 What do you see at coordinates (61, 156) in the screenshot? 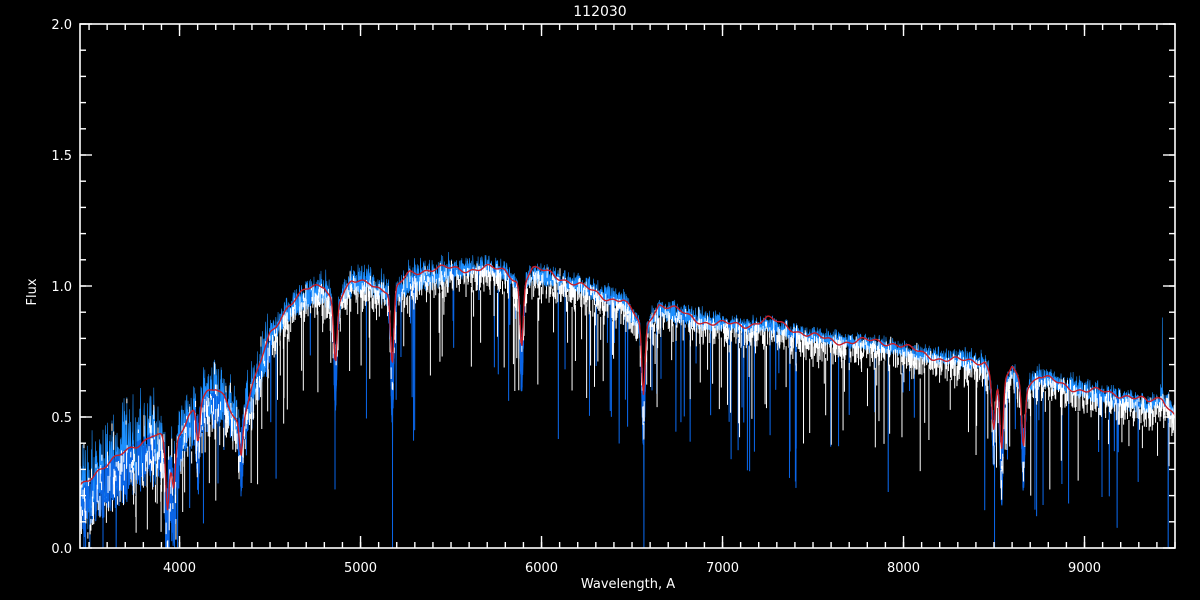
I see `y-tick-label: 1.5` at bounding box center [61, 156].